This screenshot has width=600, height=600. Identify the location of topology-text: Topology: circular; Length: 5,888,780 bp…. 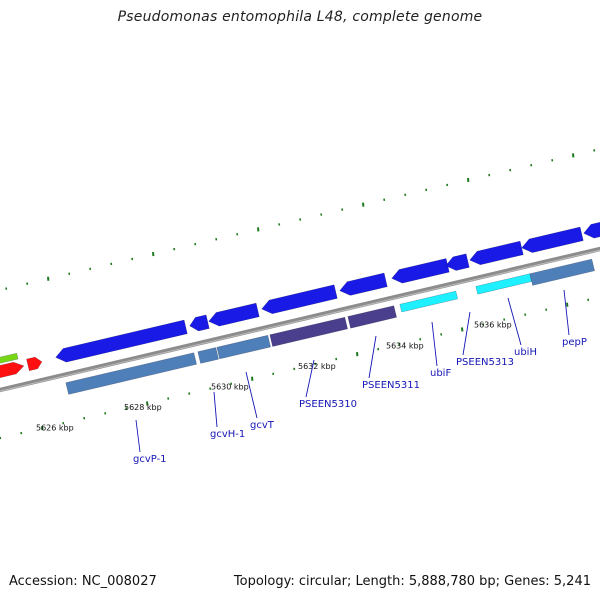
(412, 581).